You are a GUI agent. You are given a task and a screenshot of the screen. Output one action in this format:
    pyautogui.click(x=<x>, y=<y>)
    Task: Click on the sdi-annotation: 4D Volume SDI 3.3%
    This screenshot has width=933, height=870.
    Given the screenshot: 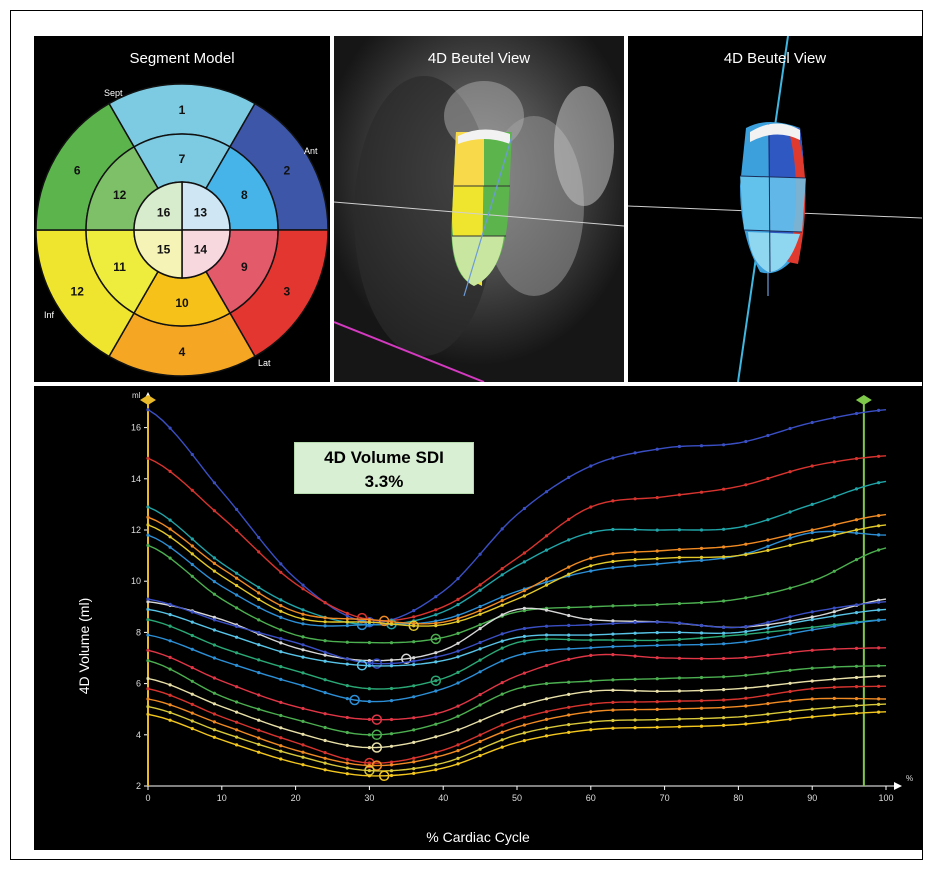 What is the action you would take?
    pyautogui.click(x=384, y=468)
    